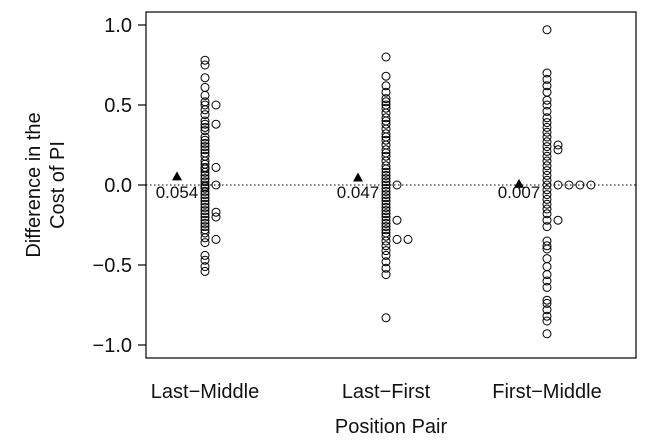 The width and height of the screenshot is (646, 440). Describe the element at coordinates (546, 392) in the screenshot. I see `x-category-label: First−Middle` at that location.